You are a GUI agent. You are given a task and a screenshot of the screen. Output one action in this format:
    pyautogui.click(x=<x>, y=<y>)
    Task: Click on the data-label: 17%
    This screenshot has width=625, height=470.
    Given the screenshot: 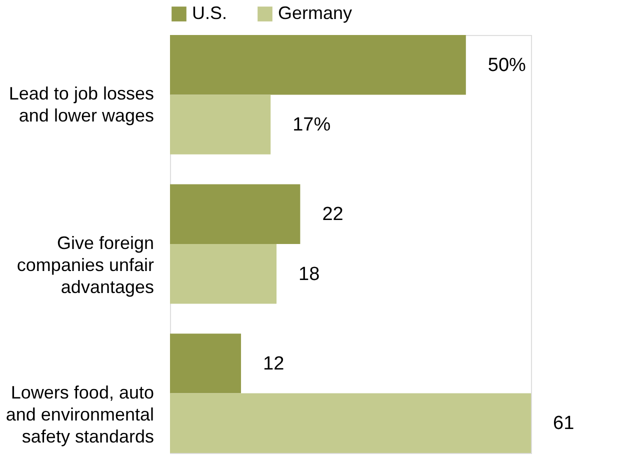 What is the action you would take?
    pyautogui.click(x=311, y=125)
    